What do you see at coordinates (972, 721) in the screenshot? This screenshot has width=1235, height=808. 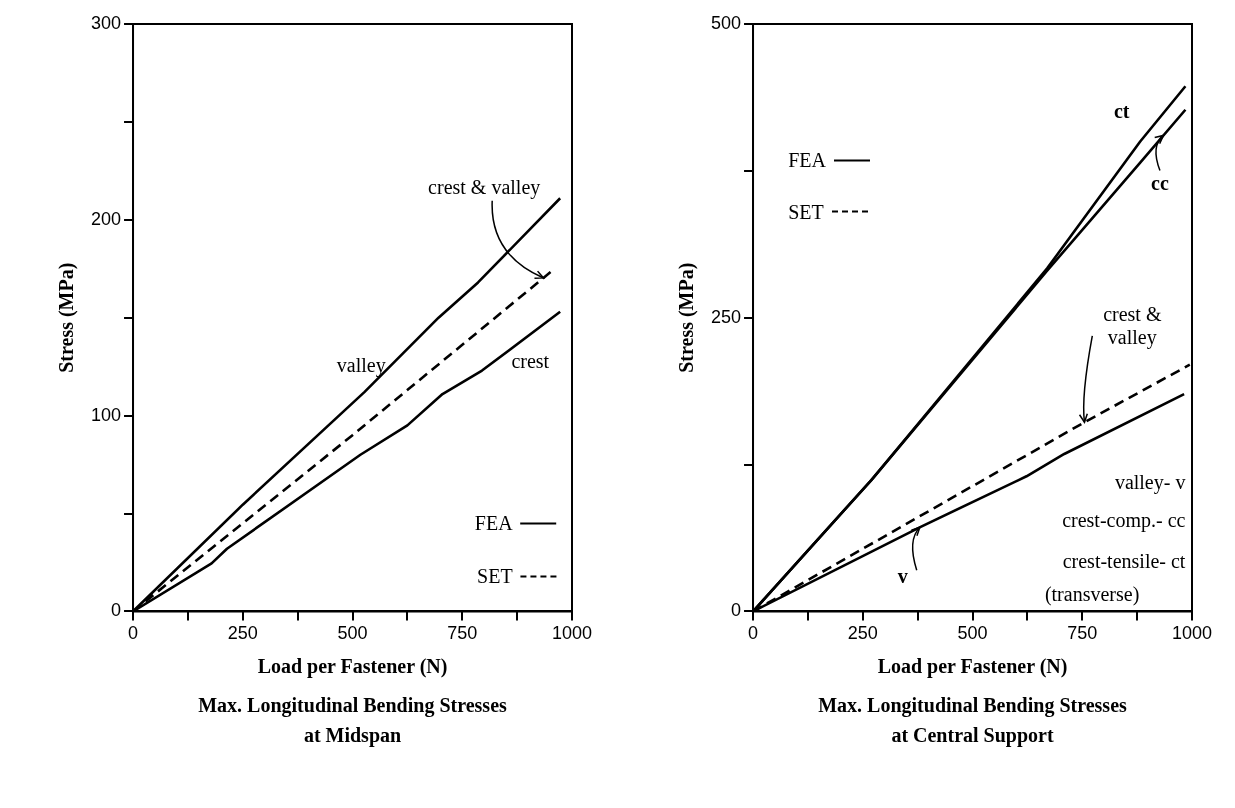 I see `text: Max. Longitudinal Bending Stresses at Central Support` at bounding box center [972, 721].